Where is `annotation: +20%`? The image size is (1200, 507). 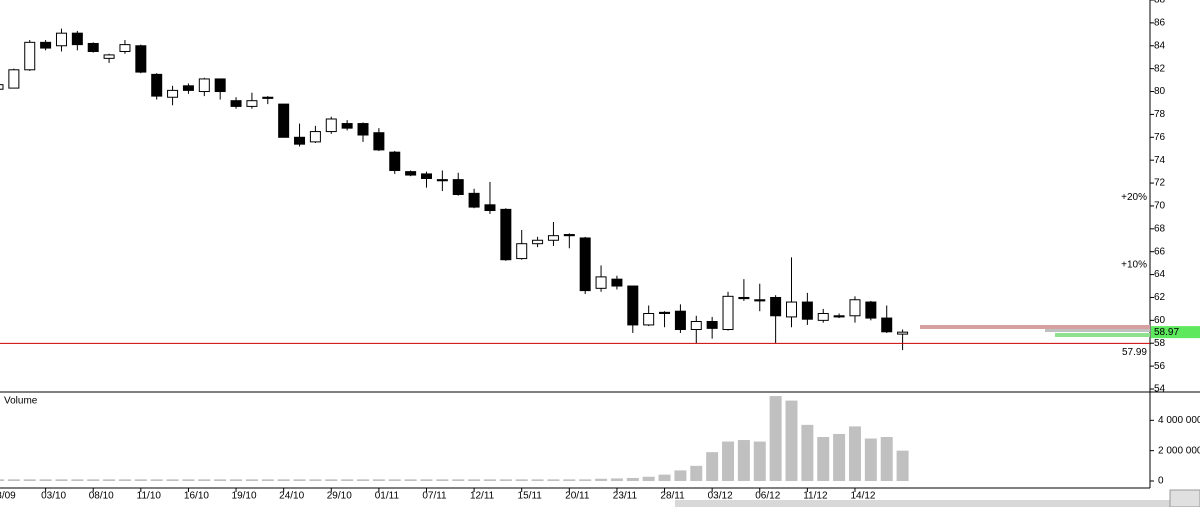 annotation: +20% is located at coordinates (1134, 197).